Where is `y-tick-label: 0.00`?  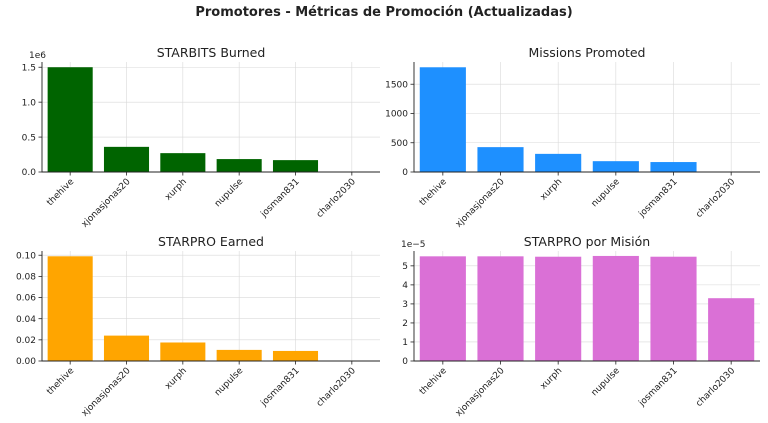
y-tick-label: 0.00 is located at coordinates (26, 362).